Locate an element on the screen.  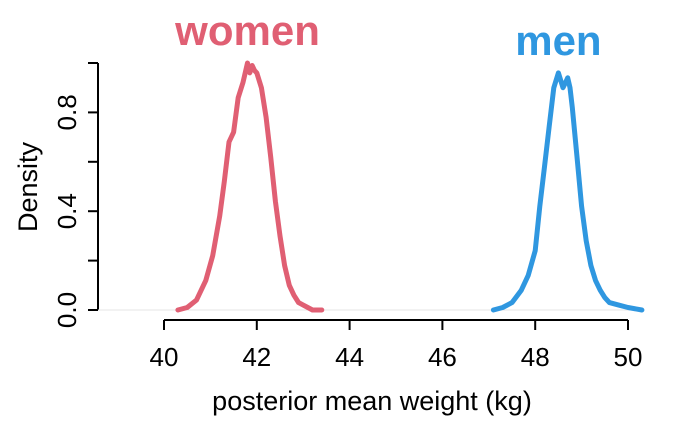
x-axis-title: posterior mean weight (kg) is located at coordinates (372, 401).